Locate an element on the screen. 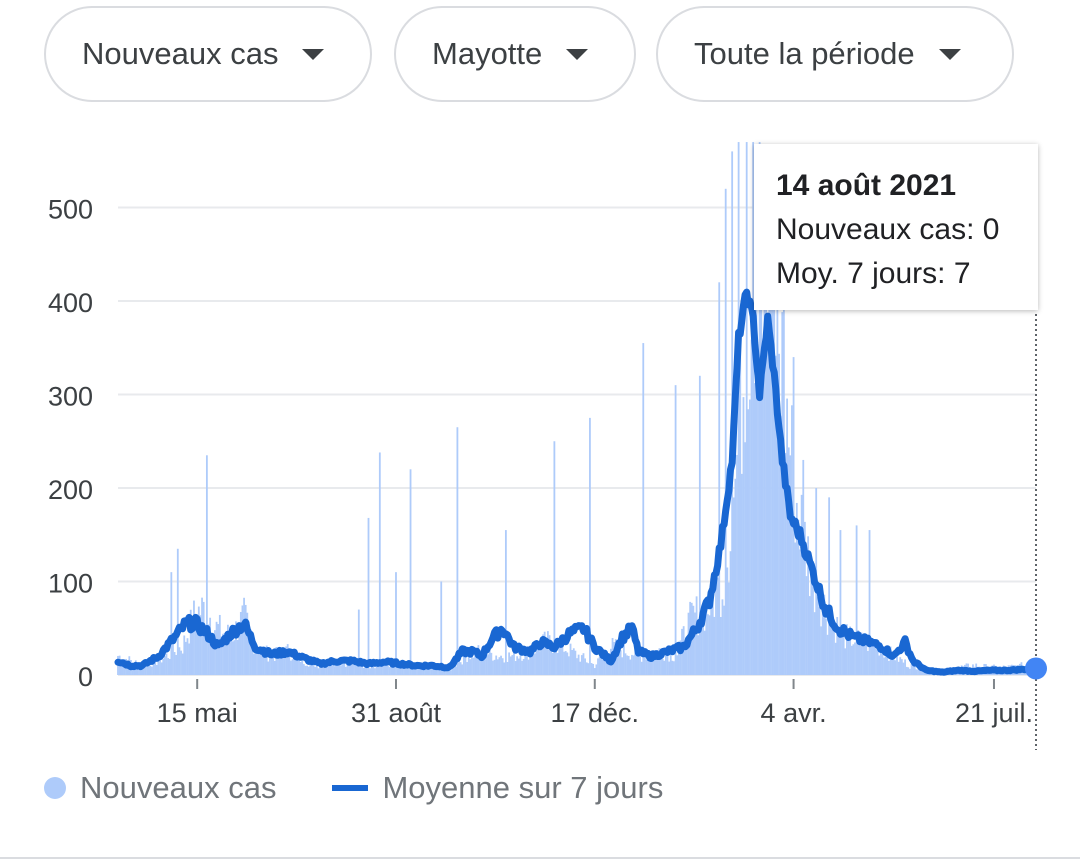  y-axis: 0 100 200 300 400 500 is located at coordinates (70, 444).